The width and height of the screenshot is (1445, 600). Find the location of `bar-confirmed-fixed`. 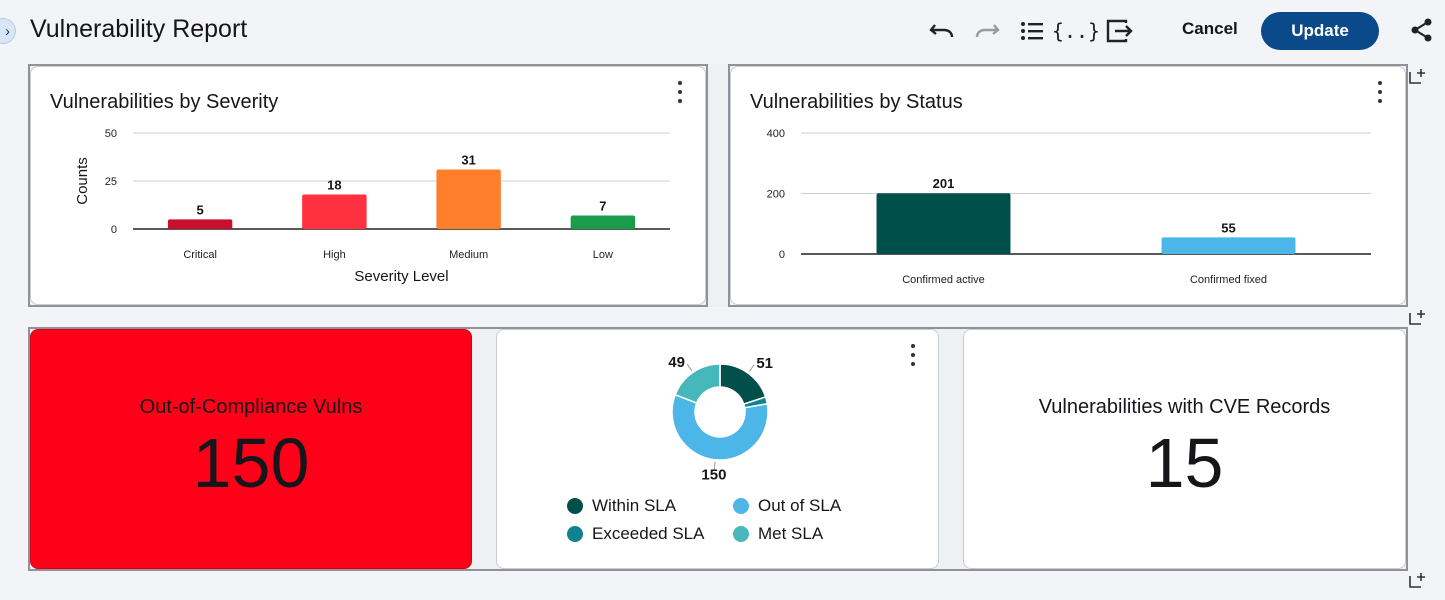

bar-confirmed-fixed is located at coordinates (1228, 245).